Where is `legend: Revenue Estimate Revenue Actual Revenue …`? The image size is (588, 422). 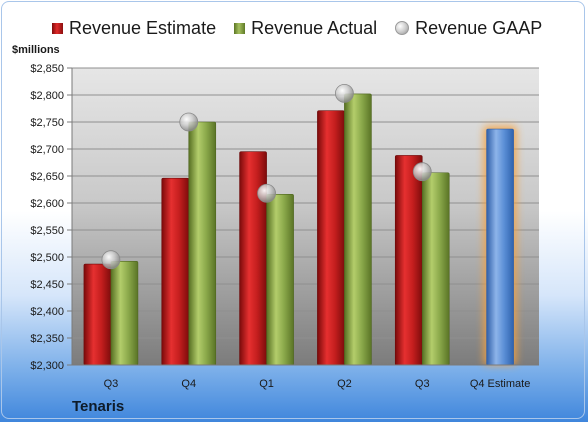 legend: Revenue Estimate Revenue Actual Revenue … is located at coordinates (297, 28).